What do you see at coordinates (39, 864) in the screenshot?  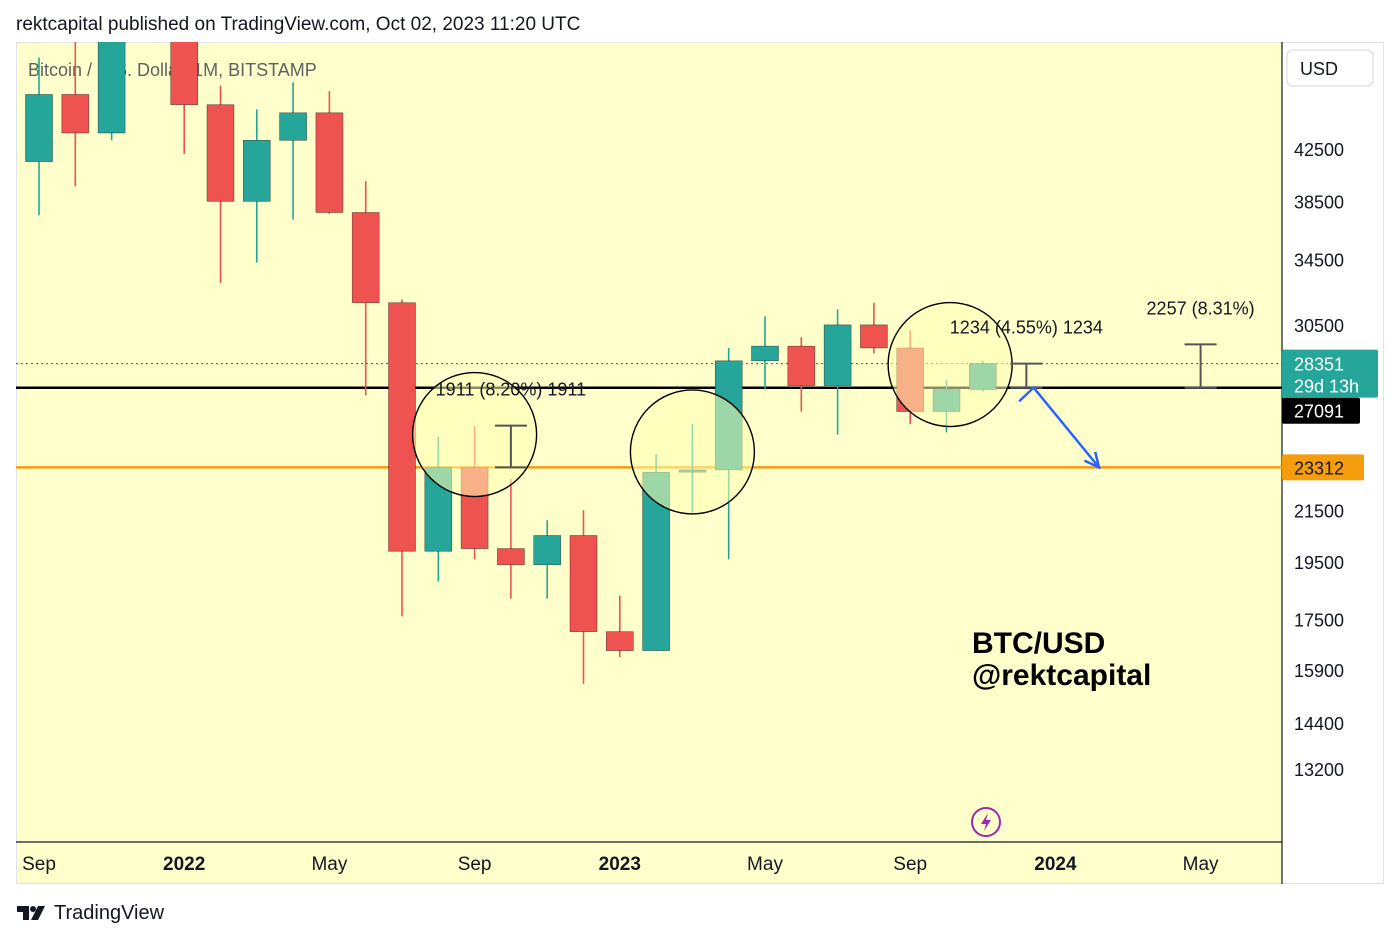 I see `x-tick-Sep-0: Sep` at bounding box center [39, 864].